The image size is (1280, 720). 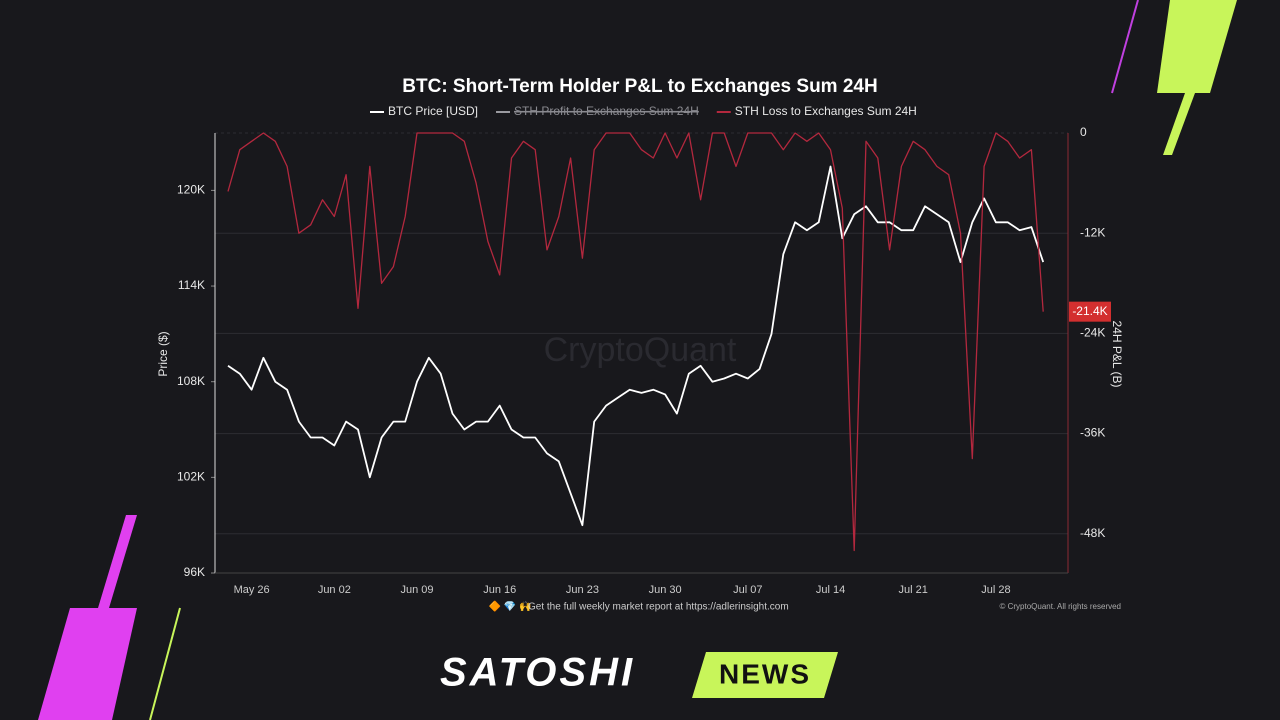 I want to click on x-tick-label: Jun 16, so click(x=499, y=590).